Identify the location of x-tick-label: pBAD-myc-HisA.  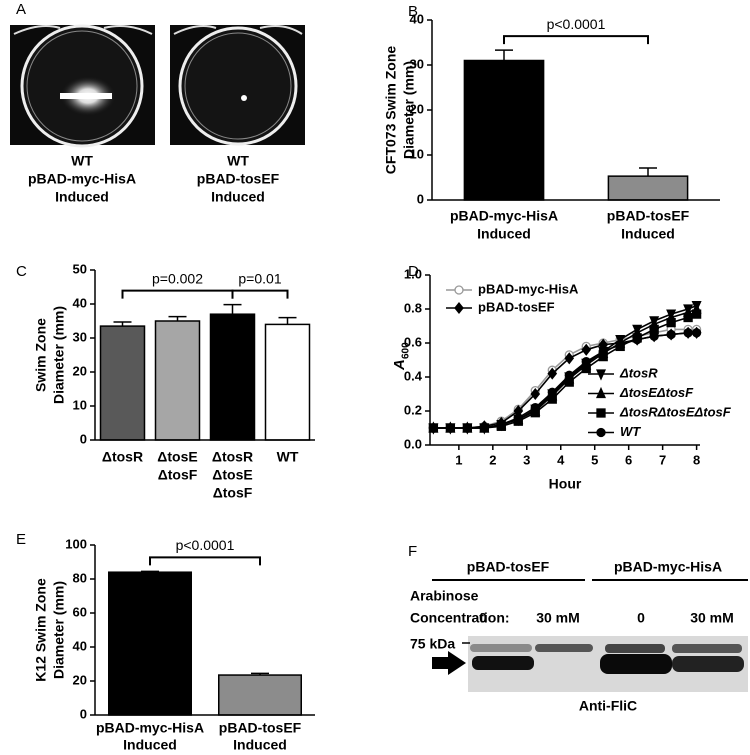
(150, 728).